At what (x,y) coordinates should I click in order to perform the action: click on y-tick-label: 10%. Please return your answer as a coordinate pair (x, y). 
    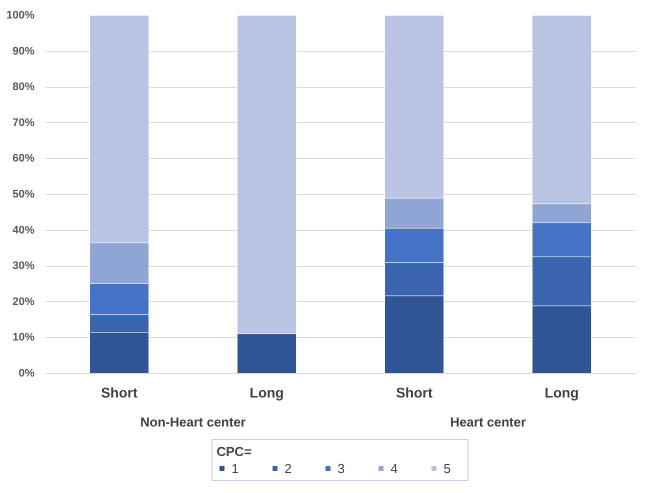
    Looking at the image, I should click on (23, 338).